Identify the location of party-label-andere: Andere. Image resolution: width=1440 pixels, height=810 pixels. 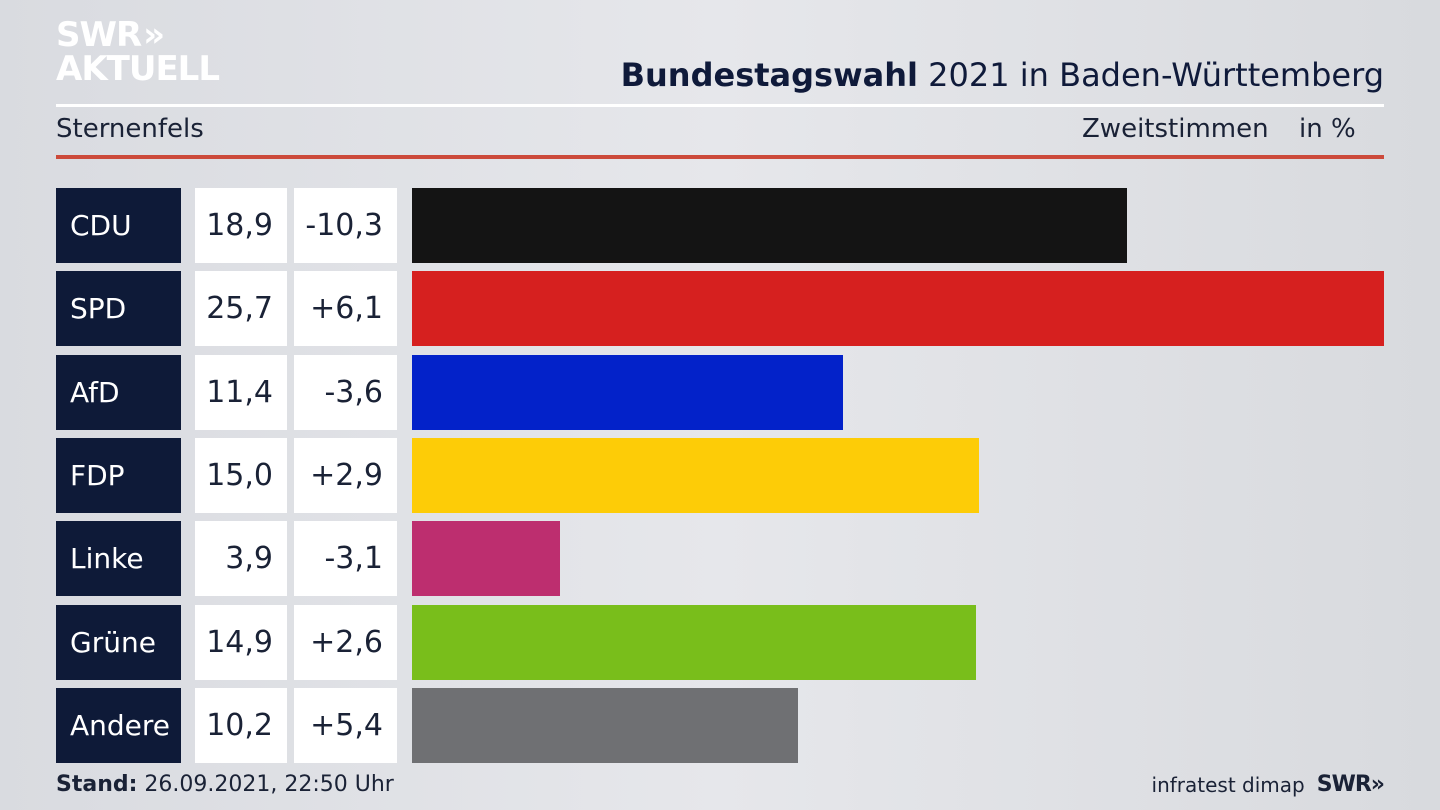
(118, 725).